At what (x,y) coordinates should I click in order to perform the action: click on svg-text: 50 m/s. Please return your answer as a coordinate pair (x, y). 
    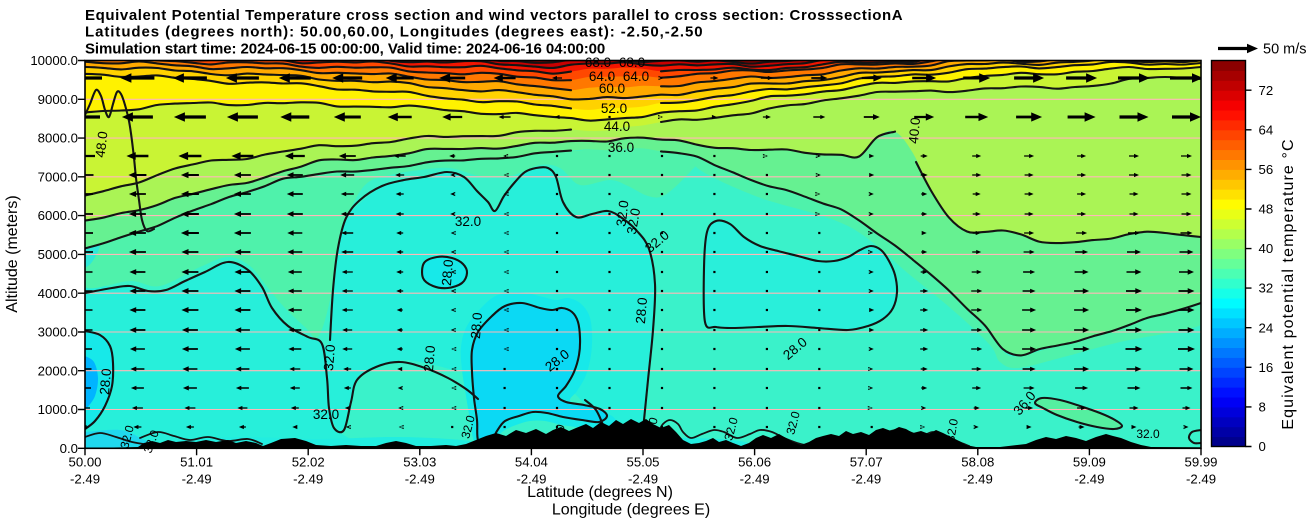
    Looking at the image, I should click on (1285, 50).